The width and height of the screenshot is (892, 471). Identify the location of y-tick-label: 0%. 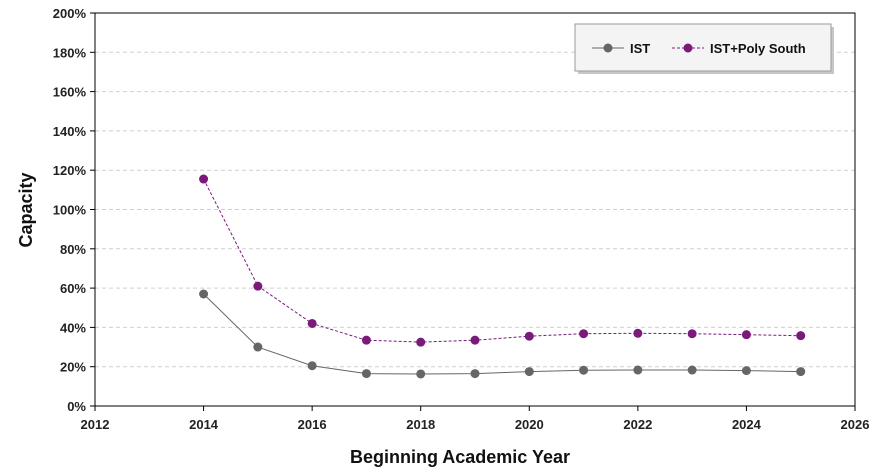
(76, 406).